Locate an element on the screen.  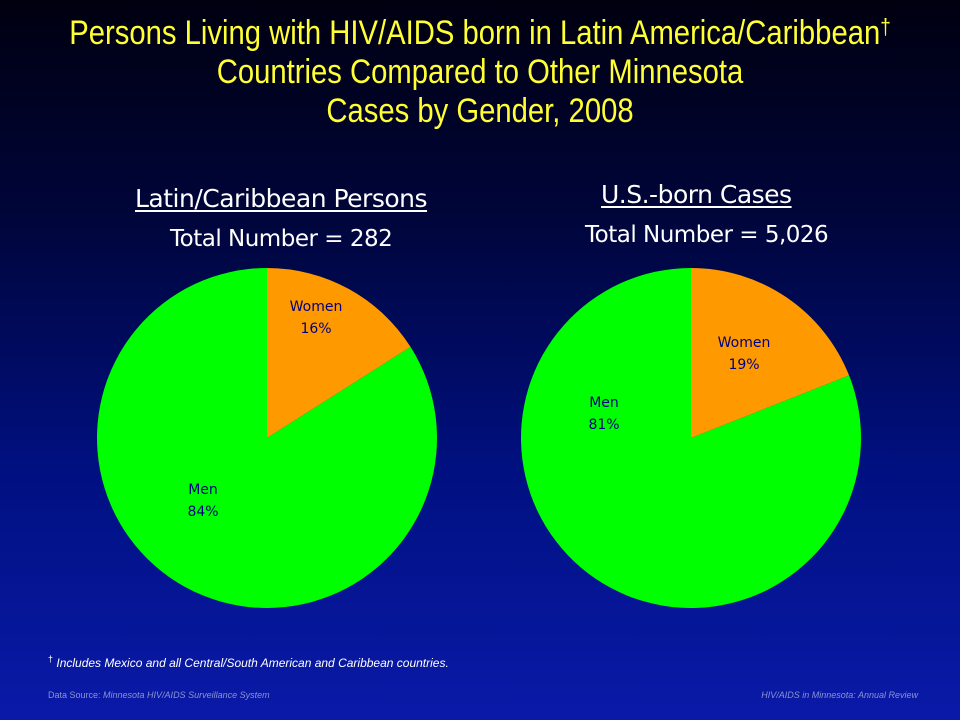
pie-2-value-women: 19% is located at coordinates (743, 365).